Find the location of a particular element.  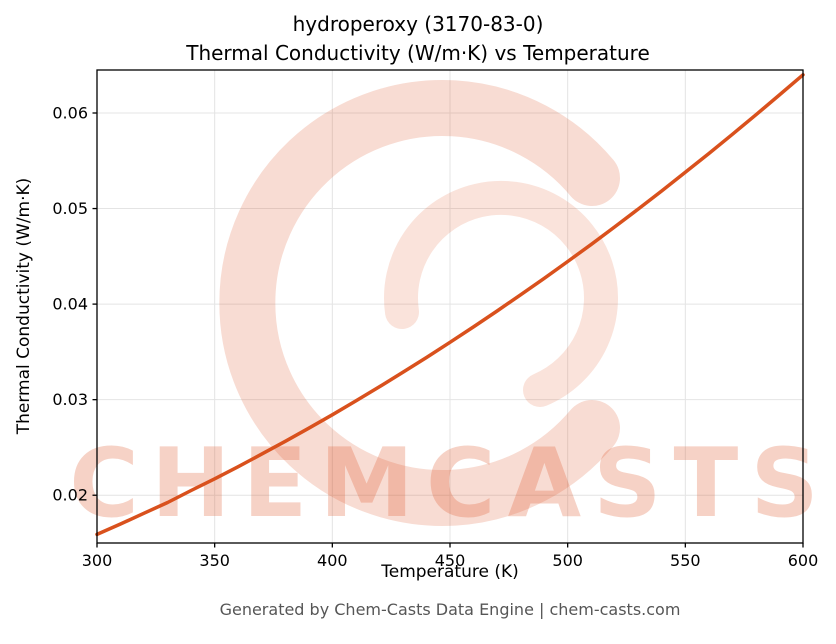

x-tick-label: 600 is located at coordinates (803, 560).